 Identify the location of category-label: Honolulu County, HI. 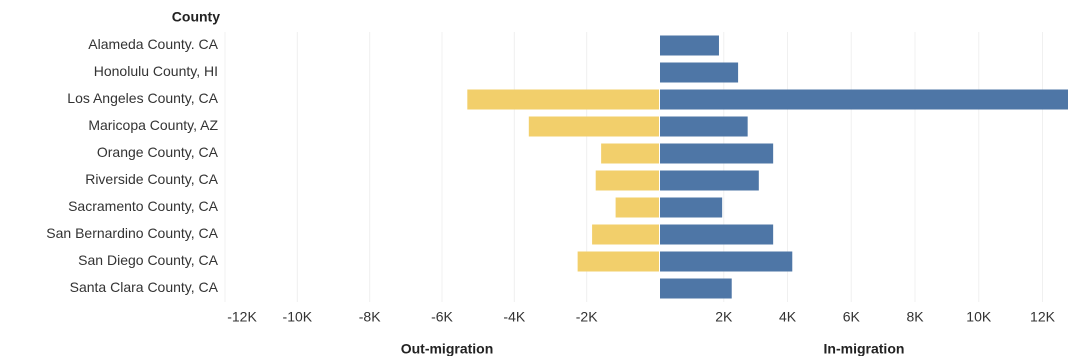
(156, 71).